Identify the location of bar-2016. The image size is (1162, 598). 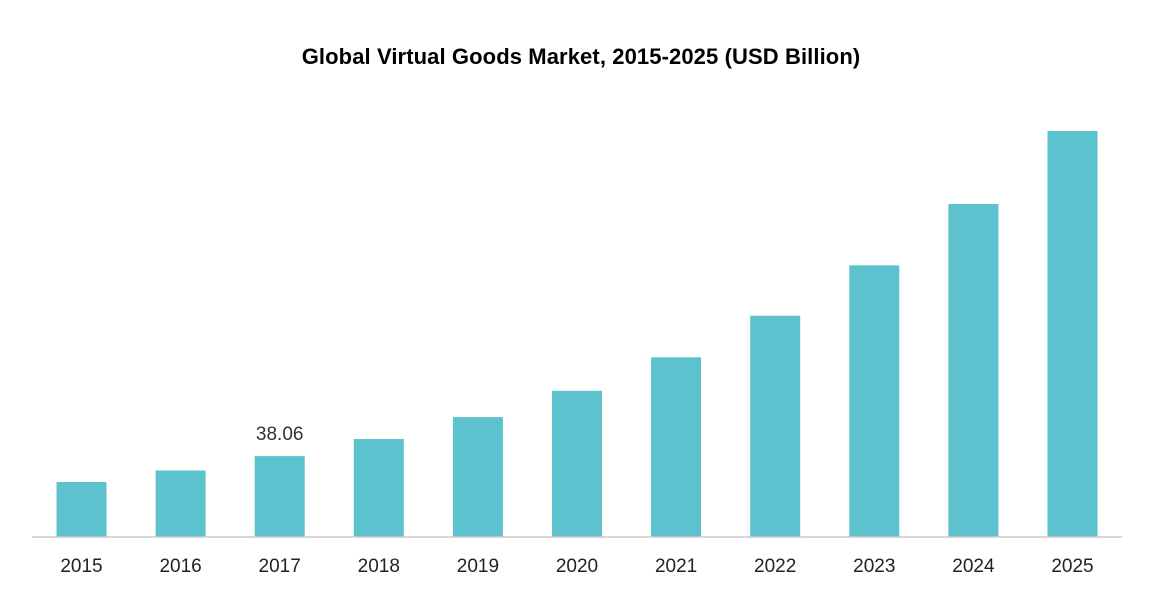
(180, 503).